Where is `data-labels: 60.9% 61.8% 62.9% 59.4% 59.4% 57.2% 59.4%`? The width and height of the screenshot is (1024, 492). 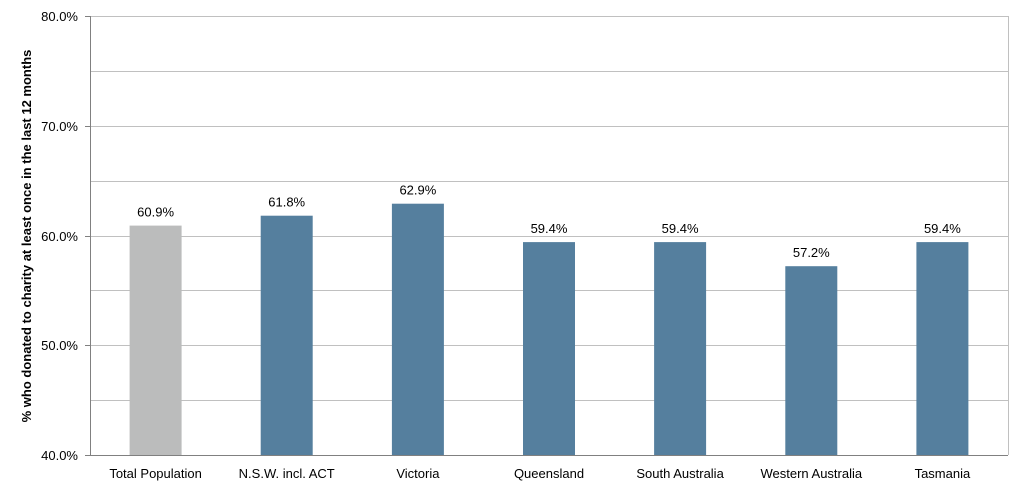
data-labels: 60.9% 61.8% 62.9% 59.4% 59.4% 57.2% 59.4% is located at coordinates (549, 222).